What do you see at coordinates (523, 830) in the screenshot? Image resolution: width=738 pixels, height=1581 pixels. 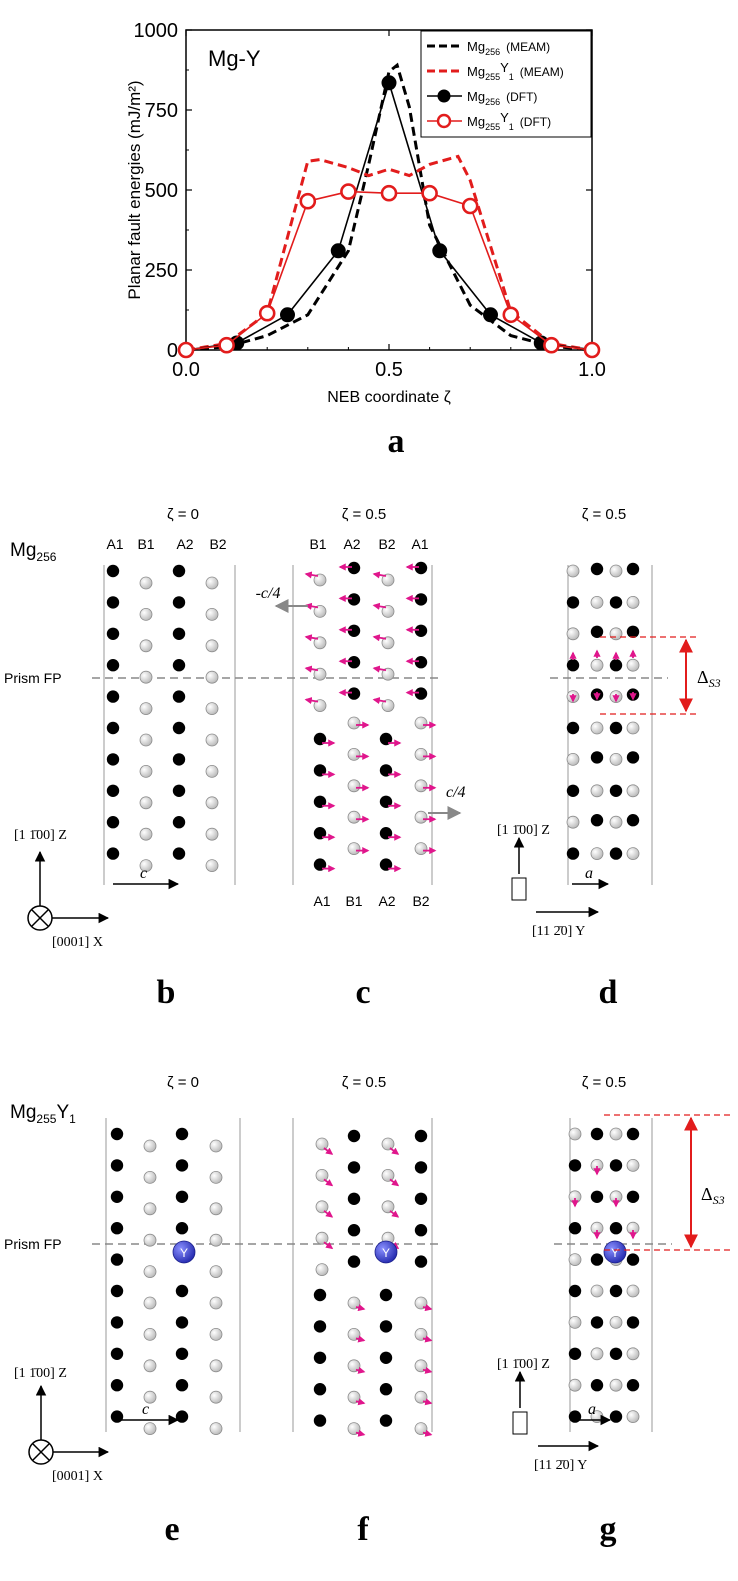 I see `axis-z-top-d: [1 1̄00] Z` at bounding box center [523, 830].